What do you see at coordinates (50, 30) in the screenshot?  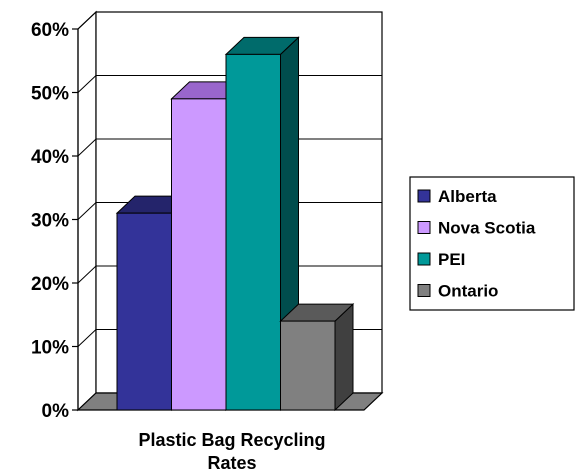 I see `y-tick-label: 60%` at bounding box center [50, 30].